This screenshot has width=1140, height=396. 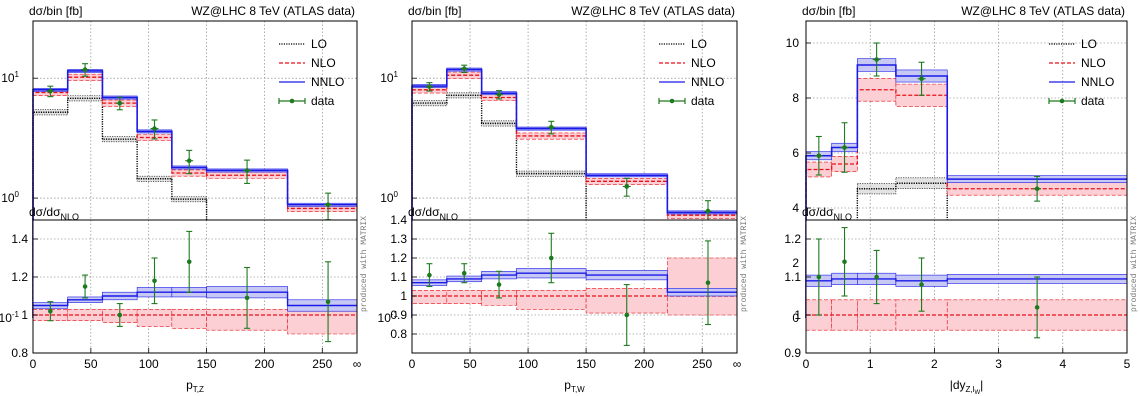 What do you see at coordinates (207, 364) in the screenshot?
I see `x-tick-label: 150` at bounding box center [207, 364].